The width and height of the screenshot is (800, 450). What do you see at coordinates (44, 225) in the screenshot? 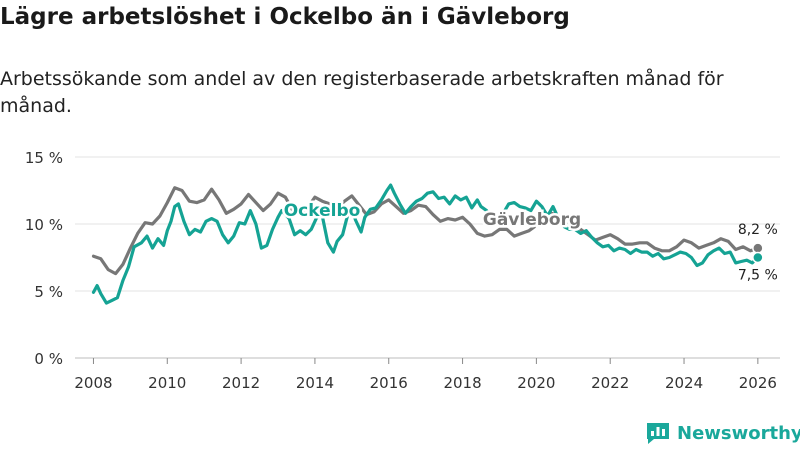
I see `y-tick-label: 10 %` at bounding box center [44, 225].